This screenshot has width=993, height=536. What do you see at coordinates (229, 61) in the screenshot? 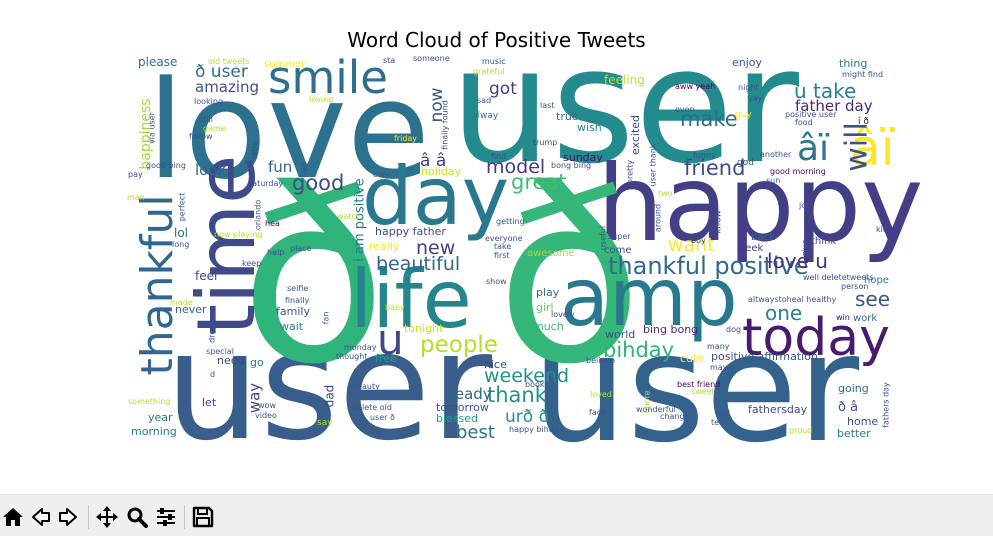
I see `word-old-tweets: old tweets` at bounding box center [229, 61].